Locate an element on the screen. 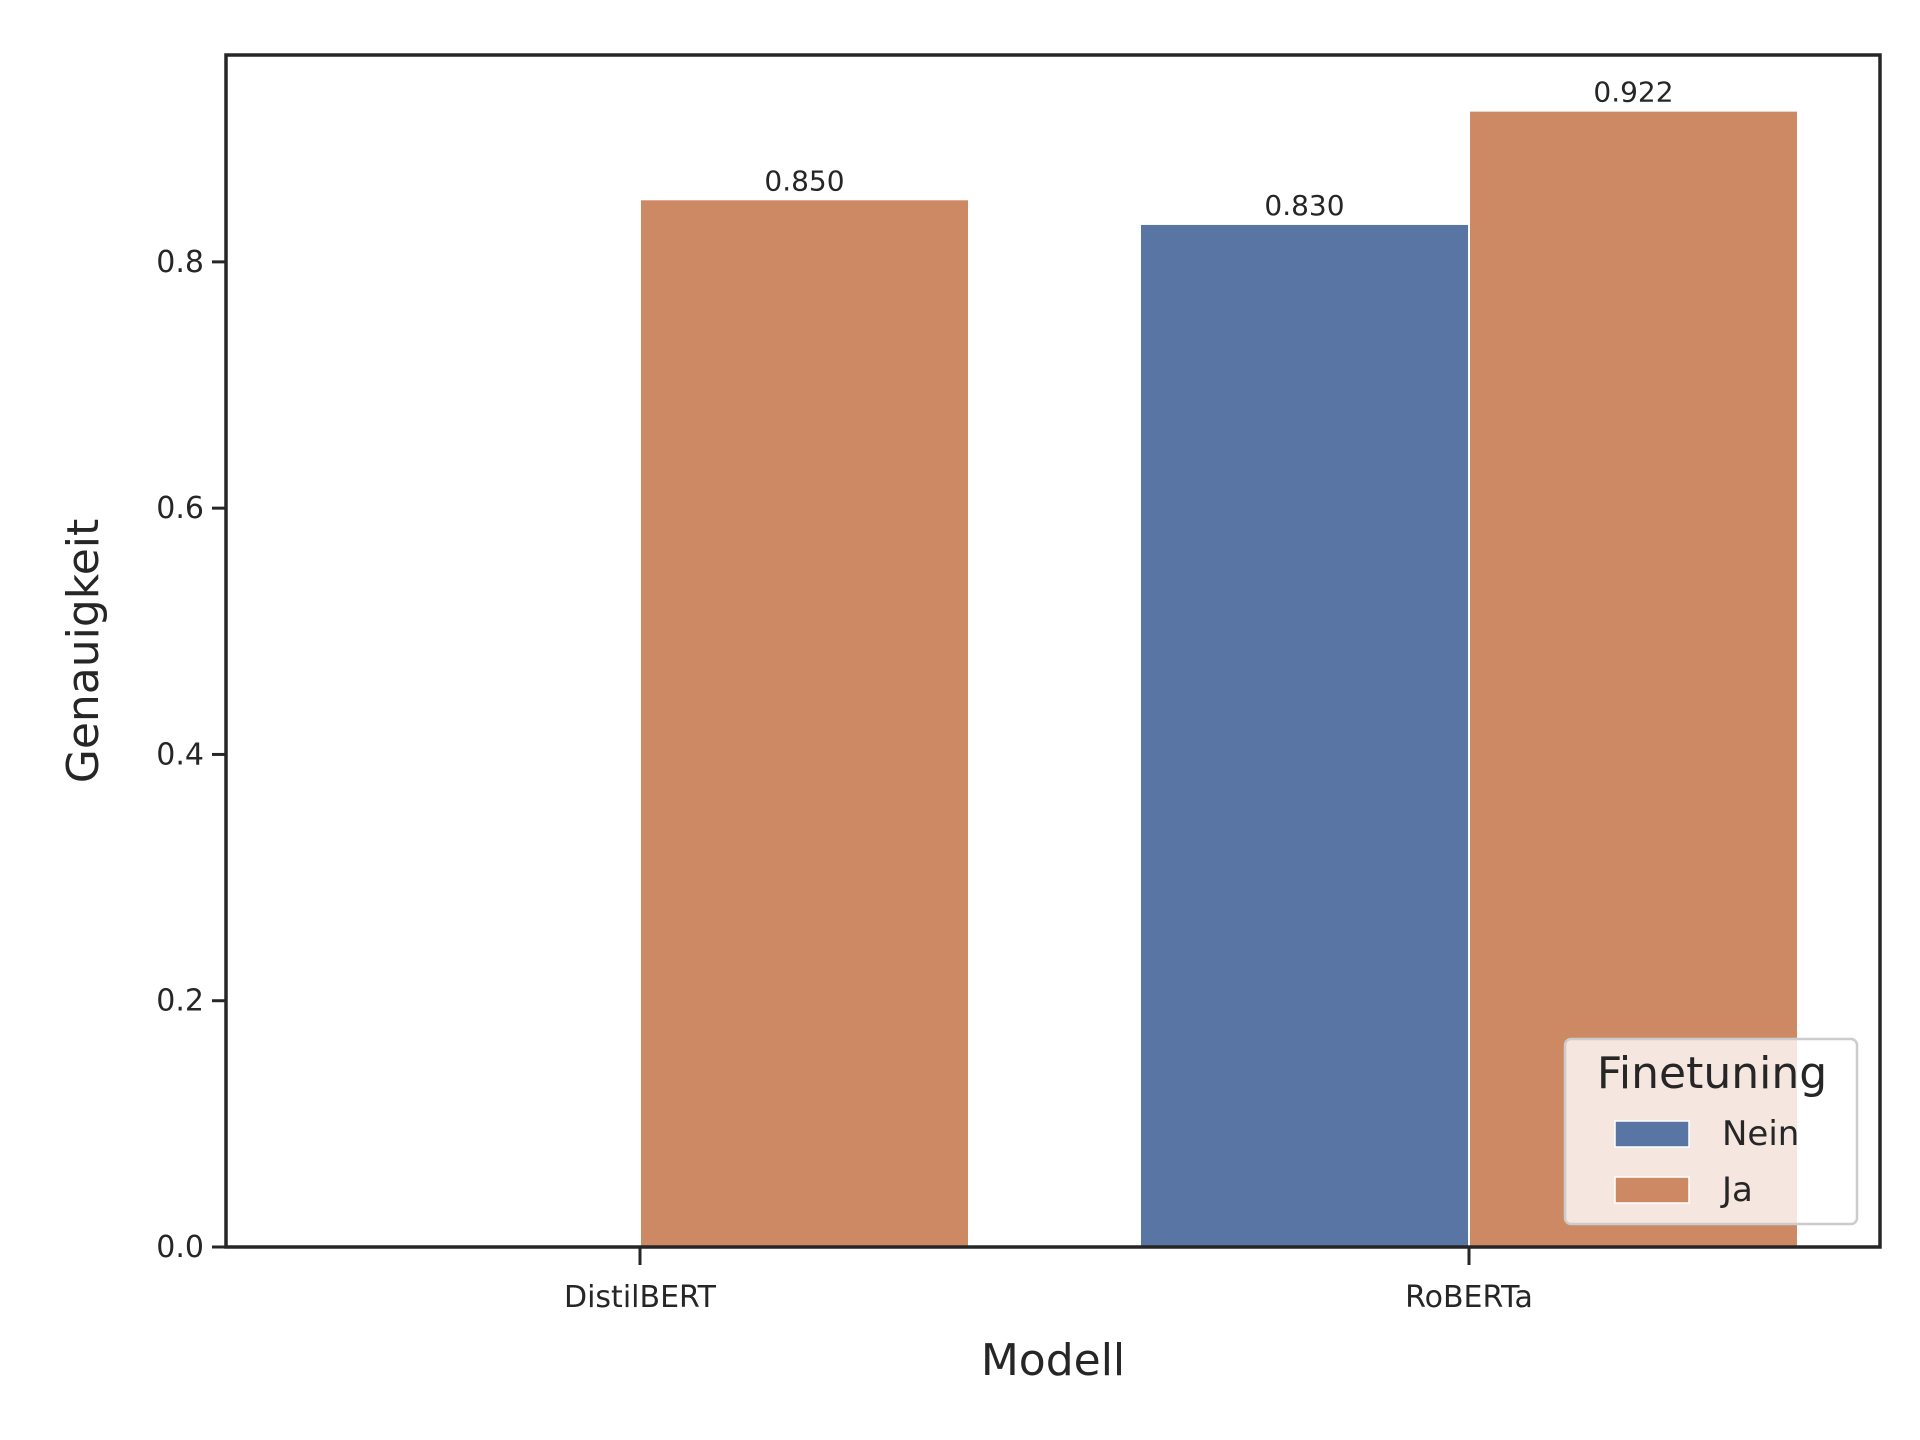 The height and width of the screenshot is (1440, 1920). data-label: 0.830 is located at coordinates (1304, 205).